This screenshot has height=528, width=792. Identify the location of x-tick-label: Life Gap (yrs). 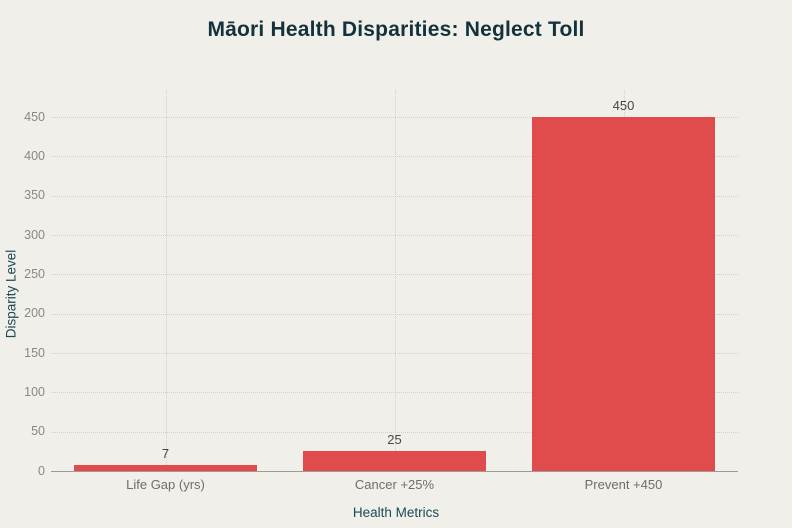
(165, 484).